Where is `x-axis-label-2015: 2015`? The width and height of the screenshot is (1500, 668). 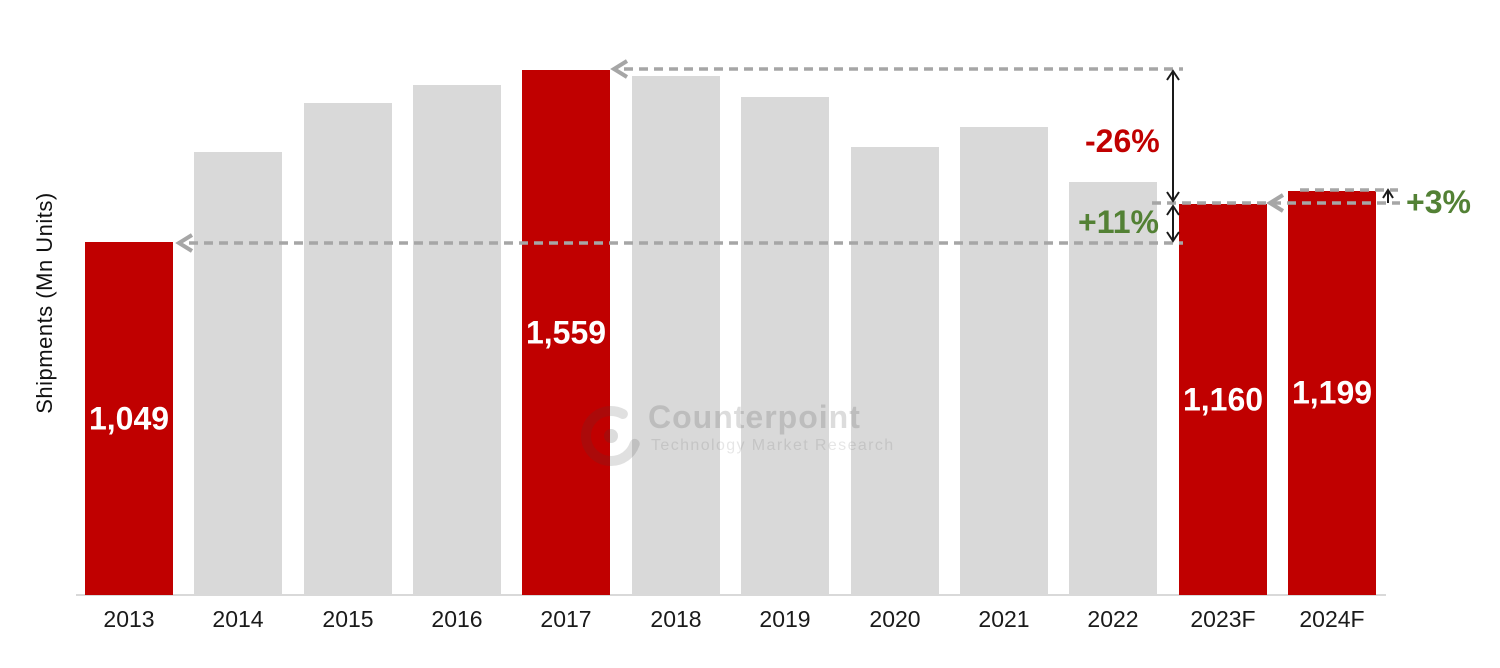 x-axis-label-2015: 2015 is located at coordinates (348, 619).